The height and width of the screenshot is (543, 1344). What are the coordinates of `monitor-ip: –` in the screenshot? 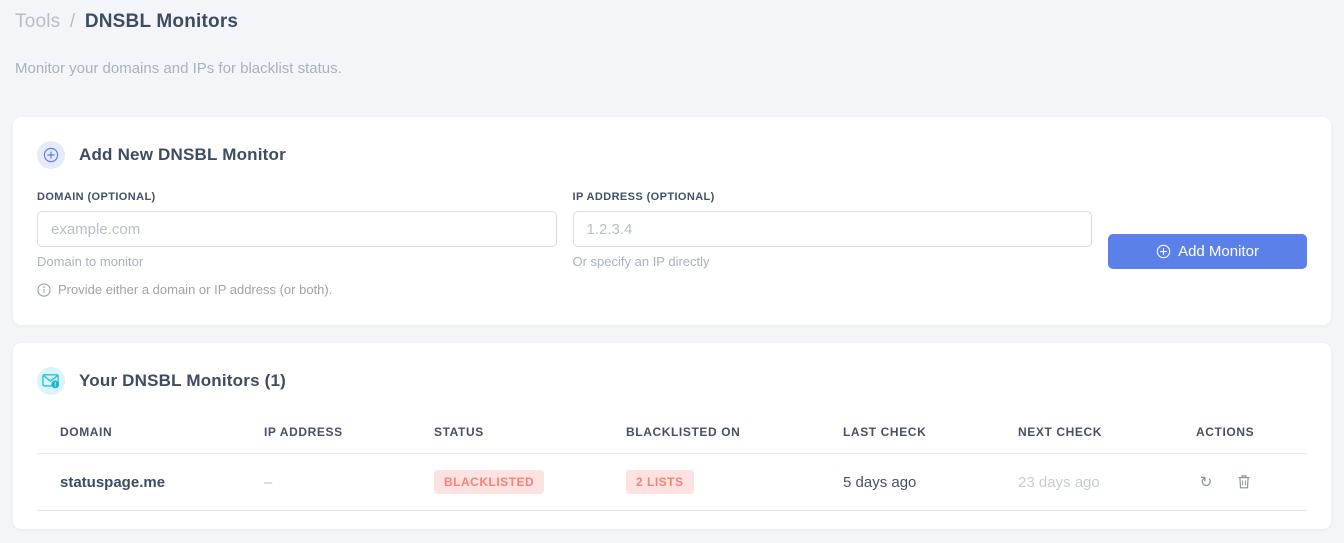 It's located at (349, 482).